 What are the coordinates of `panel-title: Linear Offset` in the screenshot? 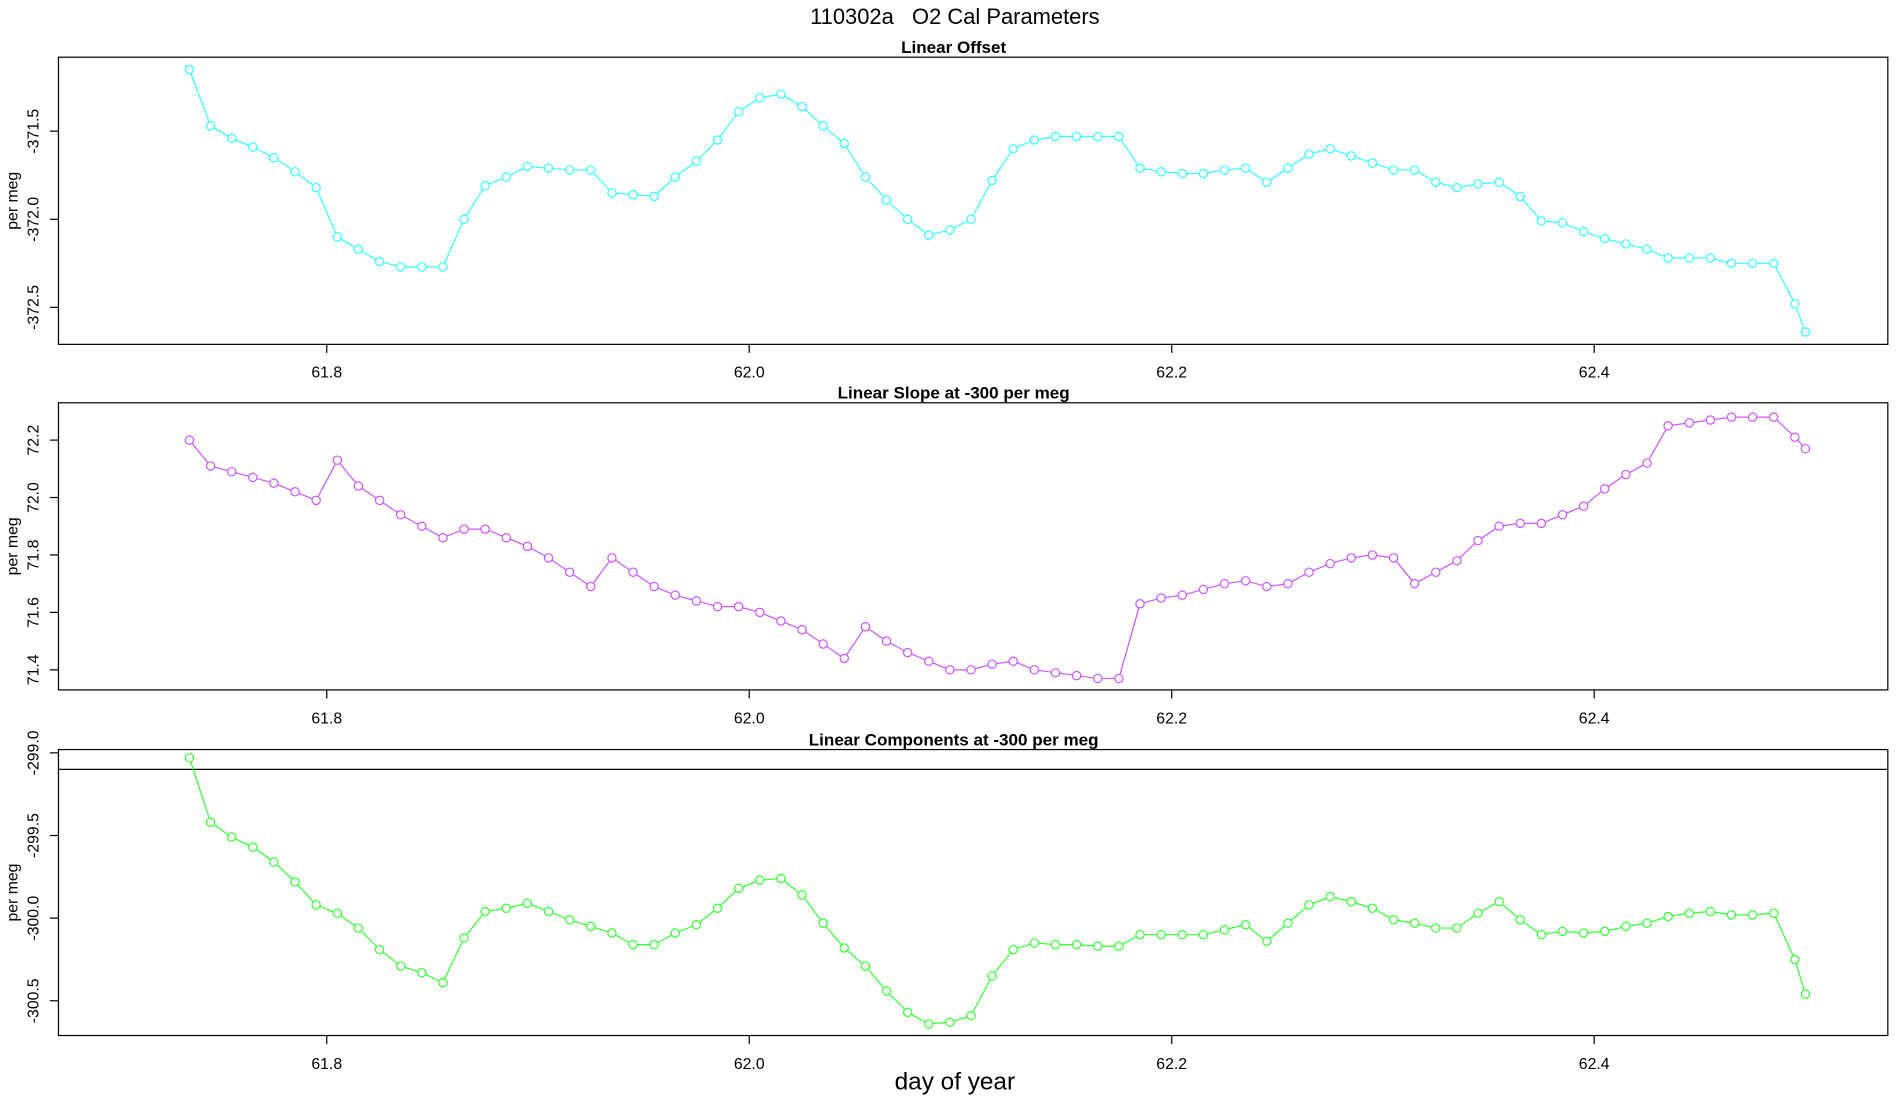 It's located at (953, 47).